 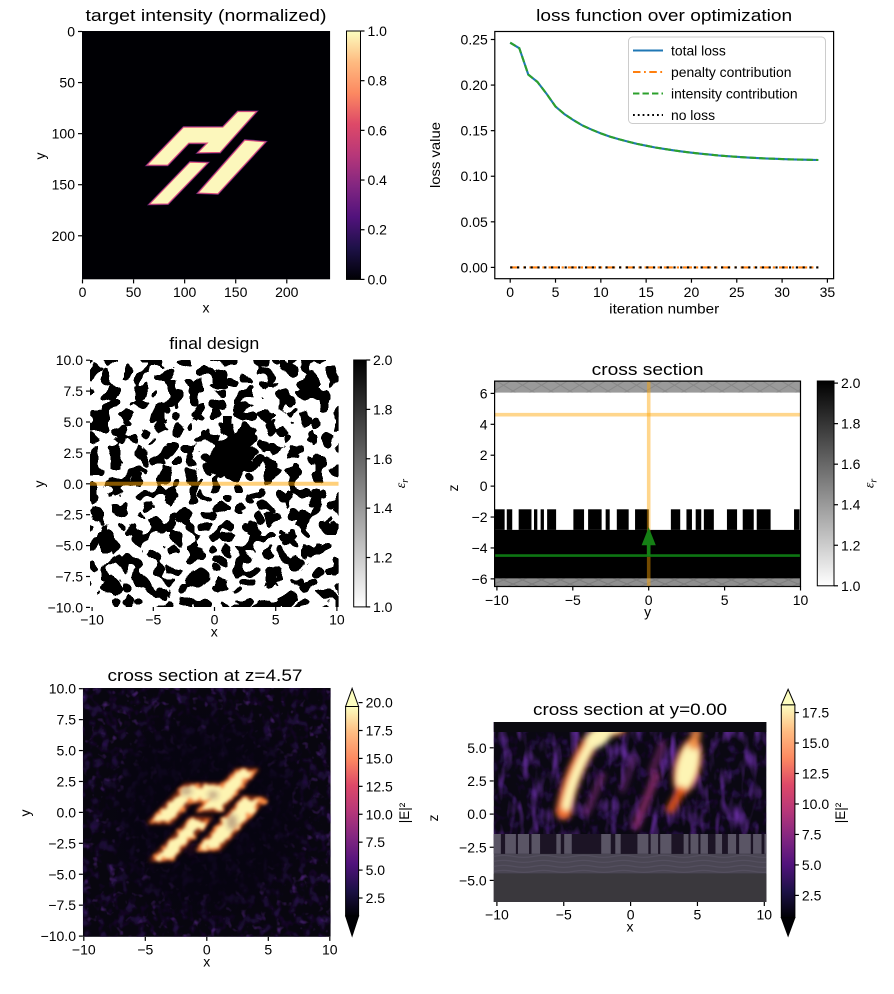 What do you see at coordinates (828, 292) in the screenshot?
I see `svg-text: 35` at bounding box center [828, 292].